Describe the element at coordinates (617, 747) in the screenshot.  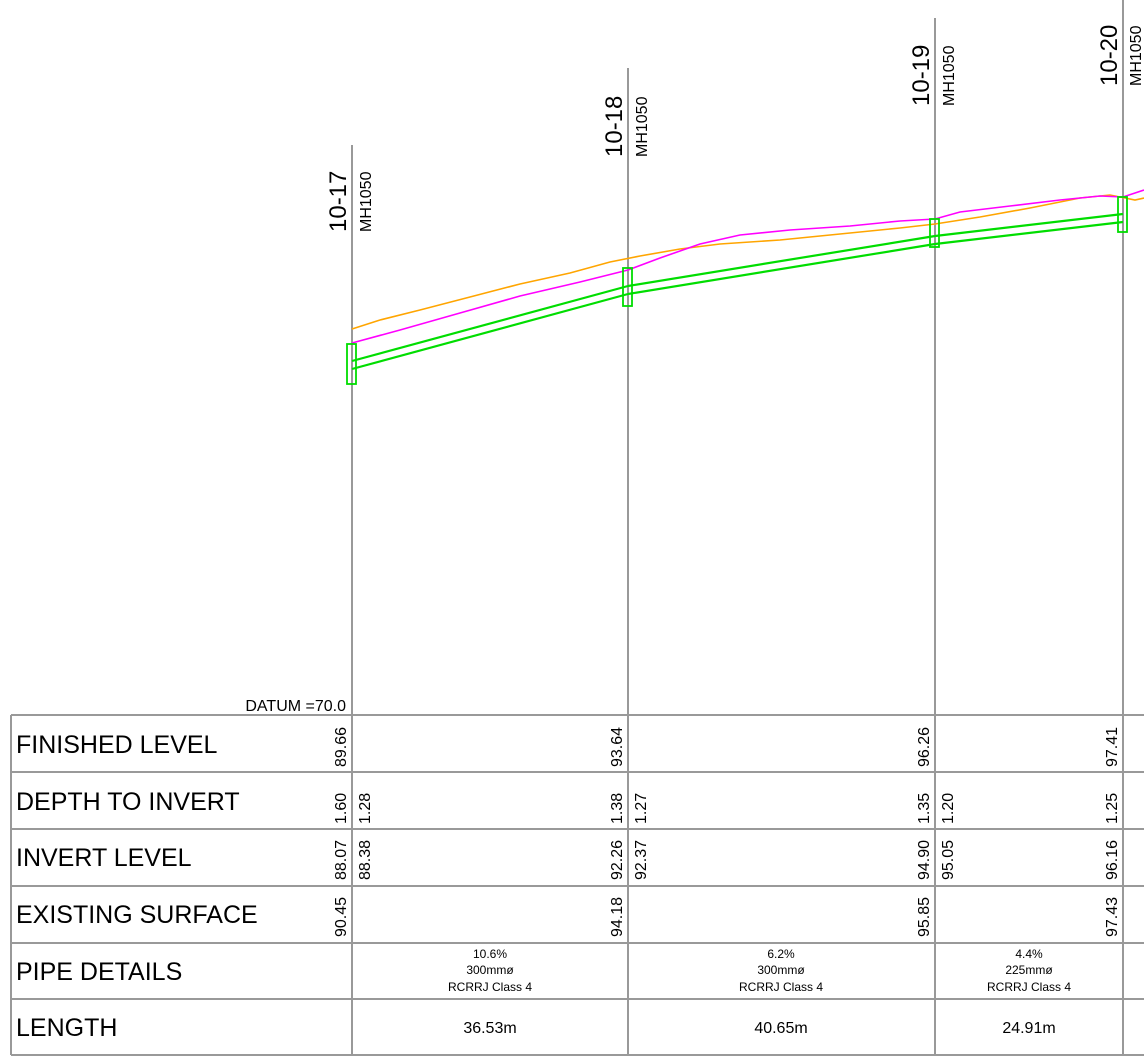
I see `finished-value-10-18: 93.64` at that location.